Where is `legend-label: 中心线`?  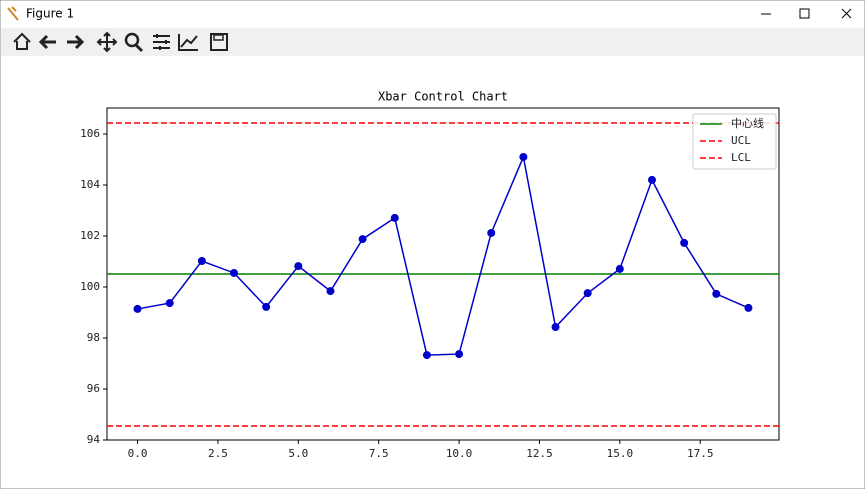 legend-label: 中心线 is located at coordinates (747, 123).